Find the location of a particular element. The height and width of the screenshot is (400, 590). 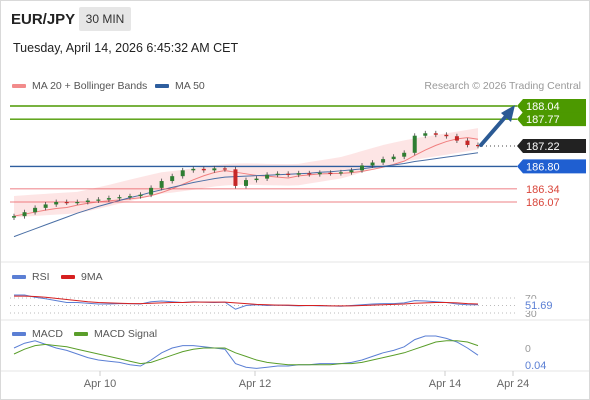

level-tag-label: 188.04 is located at coordinates (543, 107).